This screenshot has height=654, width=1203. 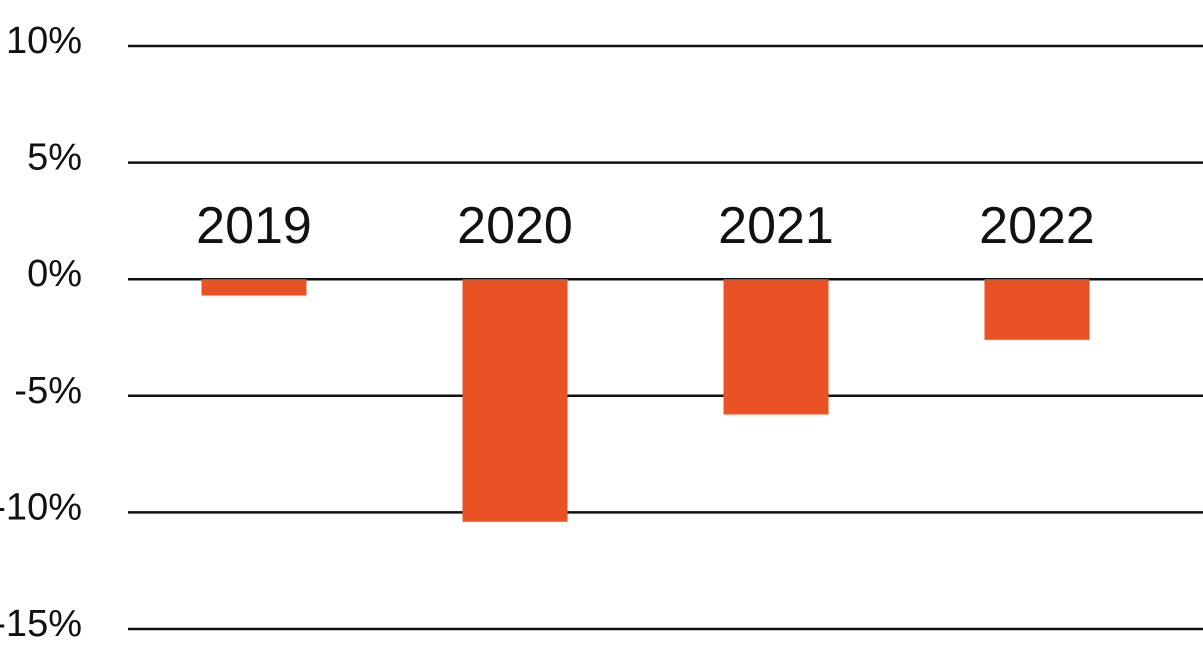 What do you see at coordinates (41, 332) in the screenshot?
I see `y-axis-tick-labels: 10% 5% 0% -5% -10% -15%` at bounding box center [41, 332].